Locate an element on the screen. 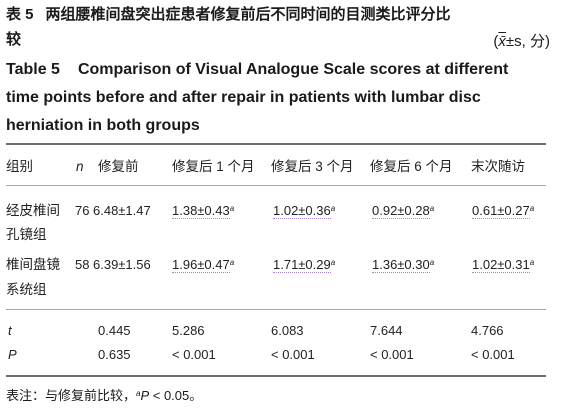 This screenshot has height=416, width=564. row-month6: 0.92±0.28a is located at coordinates (403, 211).